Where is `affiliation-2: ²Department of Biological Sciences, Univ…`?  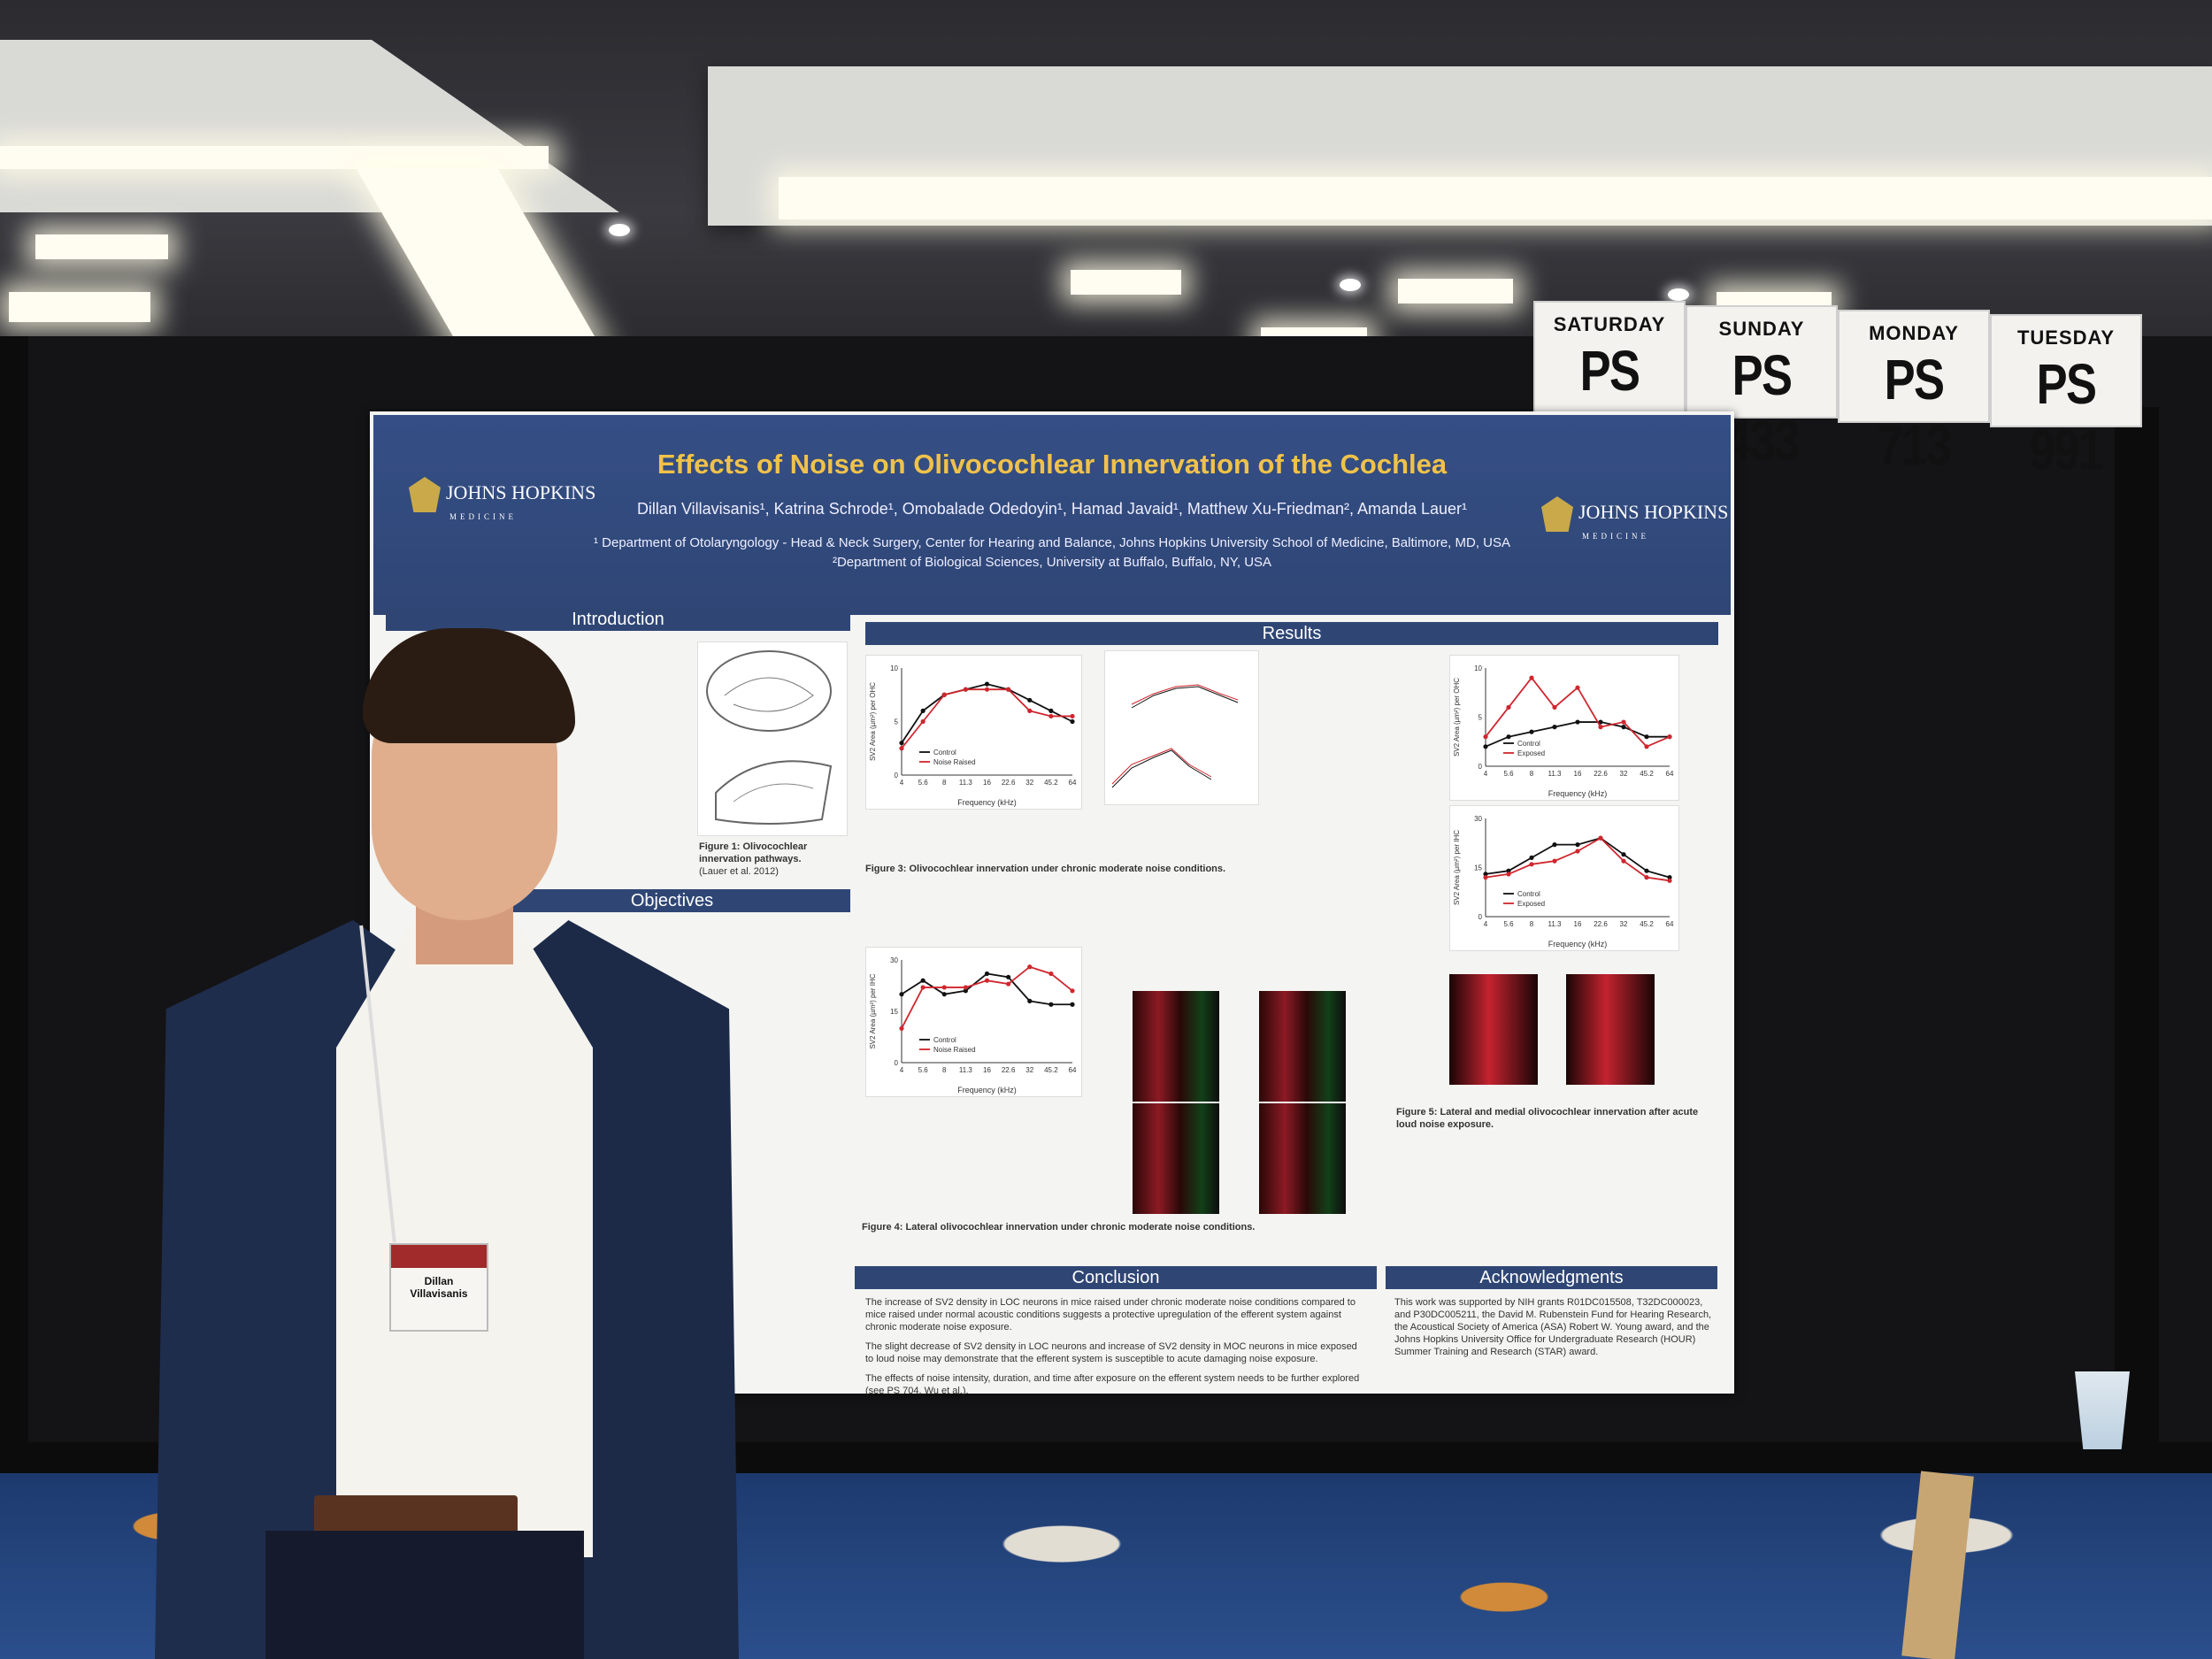
affiliation-2: ²Department of Biological Sciences, Univ… is located at coordinates (1052, 562).